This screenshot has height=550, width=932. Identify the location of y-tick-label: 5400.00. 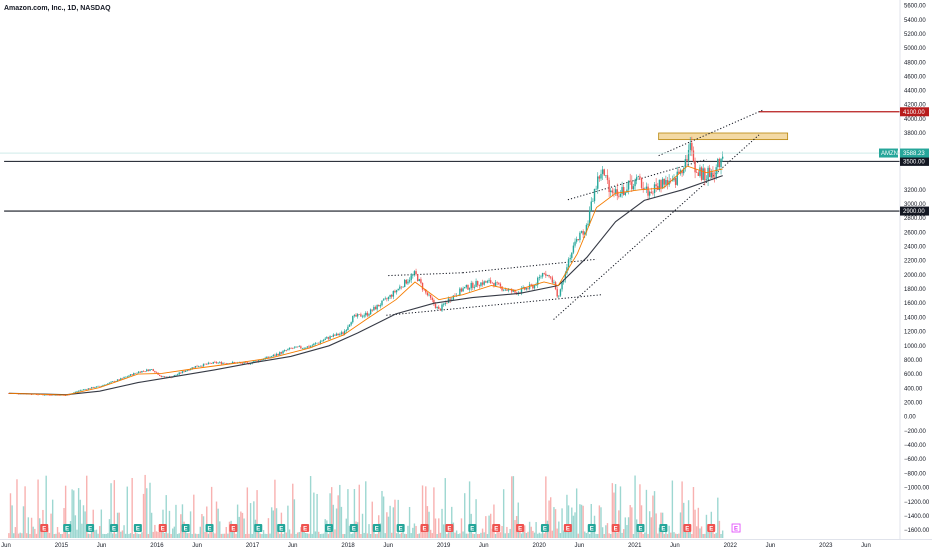
(915, 21).